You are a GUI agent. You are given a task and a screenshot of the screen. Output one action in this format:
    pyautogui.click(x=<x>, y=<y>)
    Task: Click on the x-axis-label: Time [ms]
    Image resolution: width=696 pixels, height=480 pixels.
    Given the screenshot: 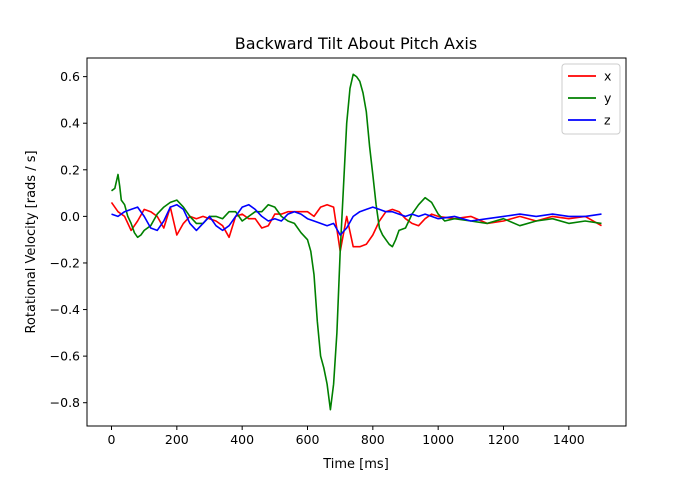 What is the action you would take?
    pyautogui.click(x=355, y=464)
    